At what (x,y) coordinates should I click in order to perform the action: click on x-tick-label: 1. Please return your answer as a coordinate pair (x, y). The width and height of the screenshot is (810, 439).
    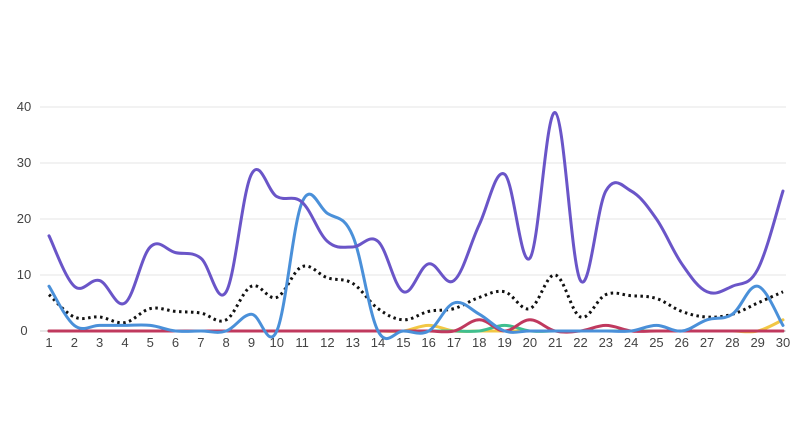
    Looking at the image, I should click on (48, 342).